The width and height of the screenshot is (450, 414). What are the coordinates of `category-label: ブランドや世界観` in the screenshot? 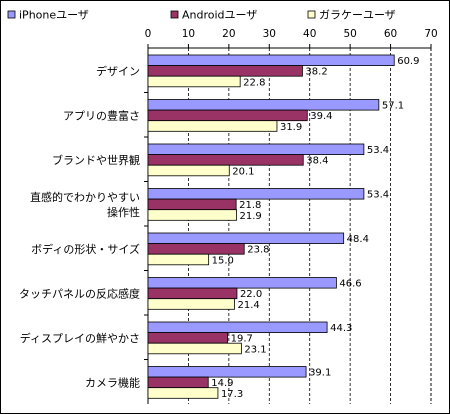 It's located at (96, 160).